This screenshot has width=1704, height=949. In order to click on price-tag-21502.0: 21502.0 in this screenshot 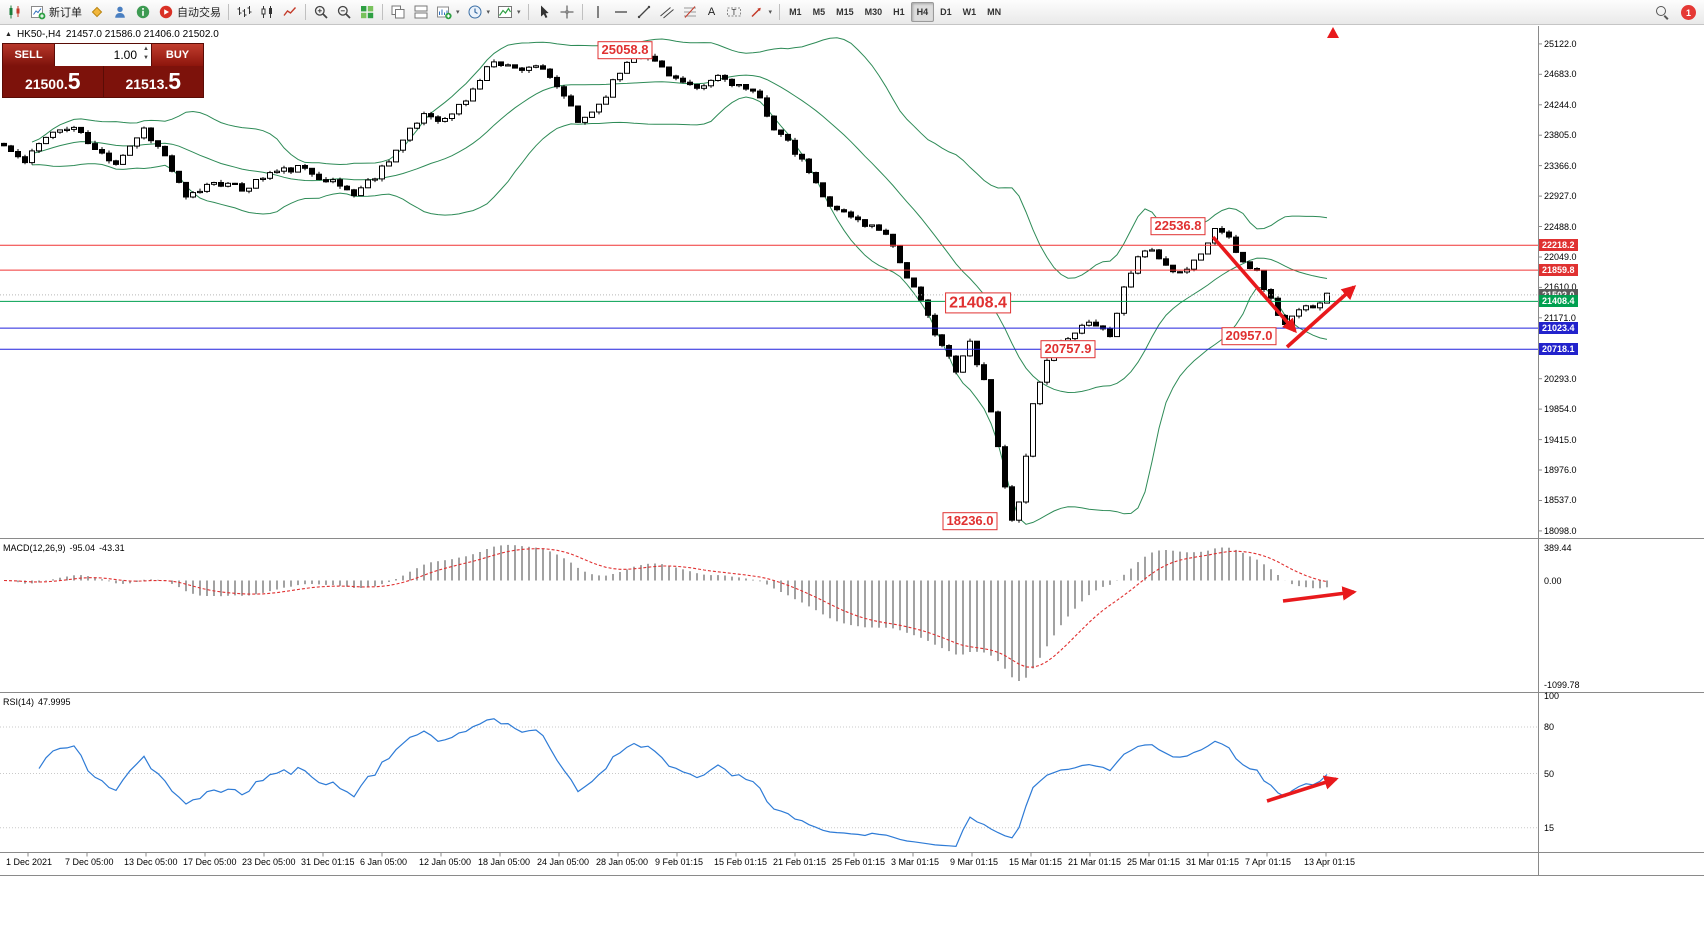, I will do `click(1558, 295)`.